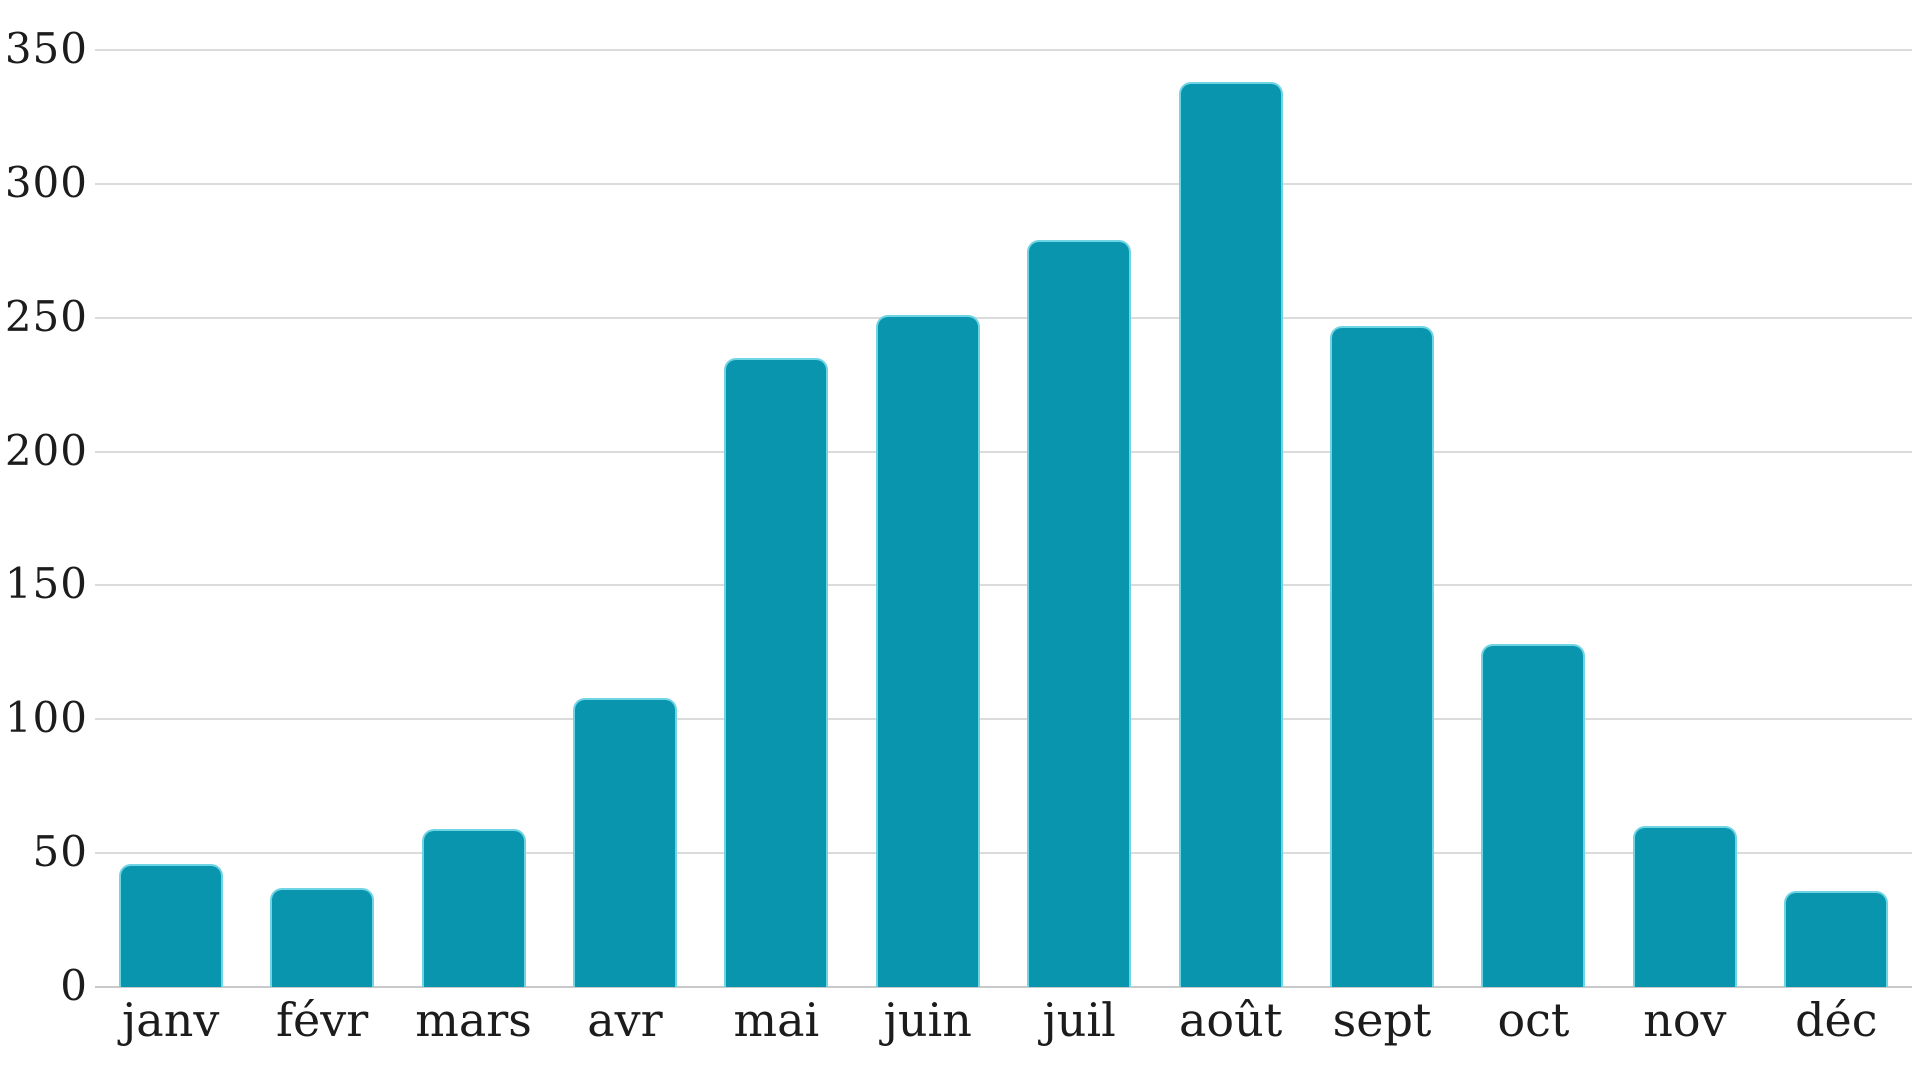 The height and width of the screenshot is (1080, 1920). Describe the element at coordinates (46, 183) in the screenshot. I see `y-tick-label: 300` at that location.